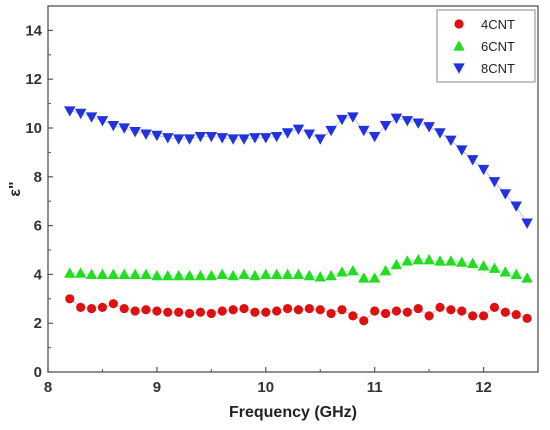  I want to click on y-tick-label: 10, so click(33, 128).